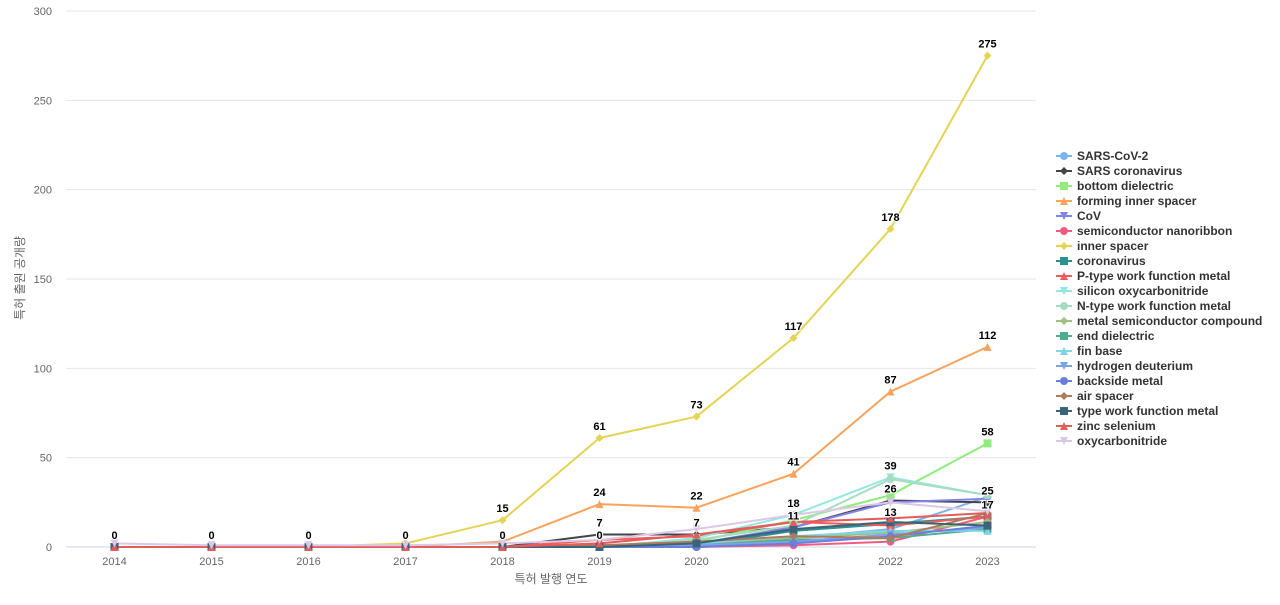  I want to click on data-label: 17, so click(987, 506).